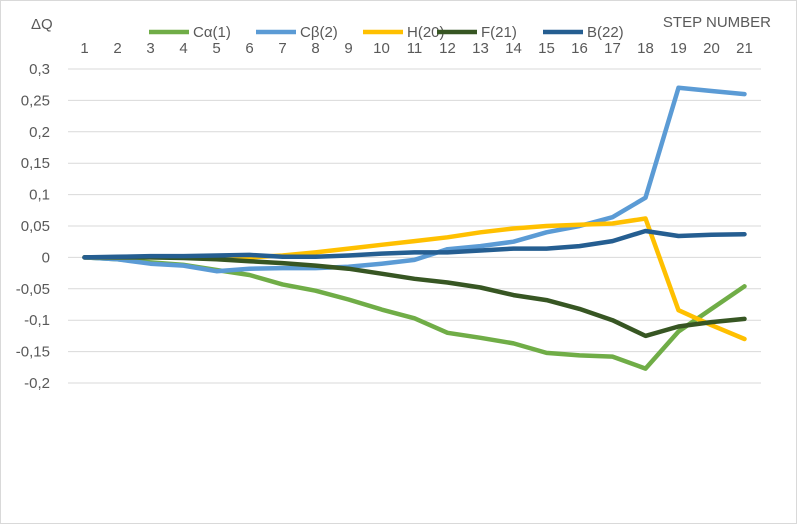 The height and width of the screenshot is (525, 797). What do you see at coordinates (35, 100) in the screenshot?
I see `y-tick-label: 0,25` at bounding box center [35, 100].